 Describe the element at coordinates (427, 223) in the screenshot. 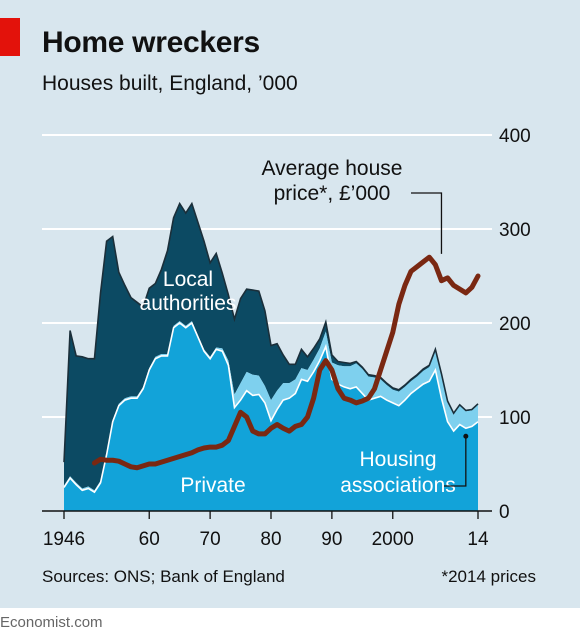

I see `house-price-leader` at that location.